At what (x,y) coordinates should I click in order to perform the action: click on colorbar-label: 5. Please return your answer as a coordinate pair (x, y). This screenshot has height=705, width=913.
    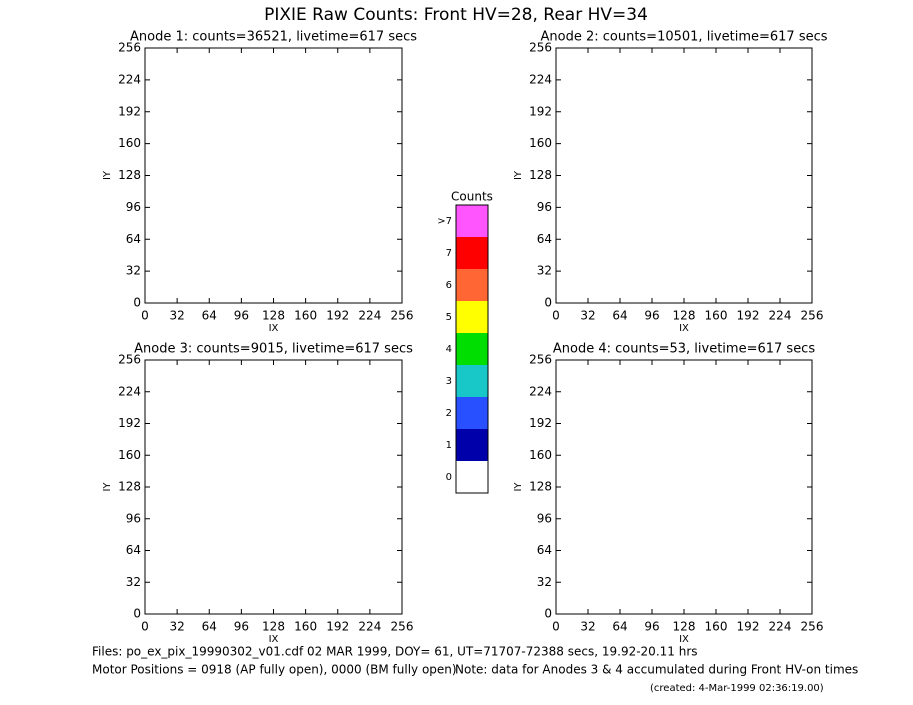
    Looking at the image, I should click on (449, 317).